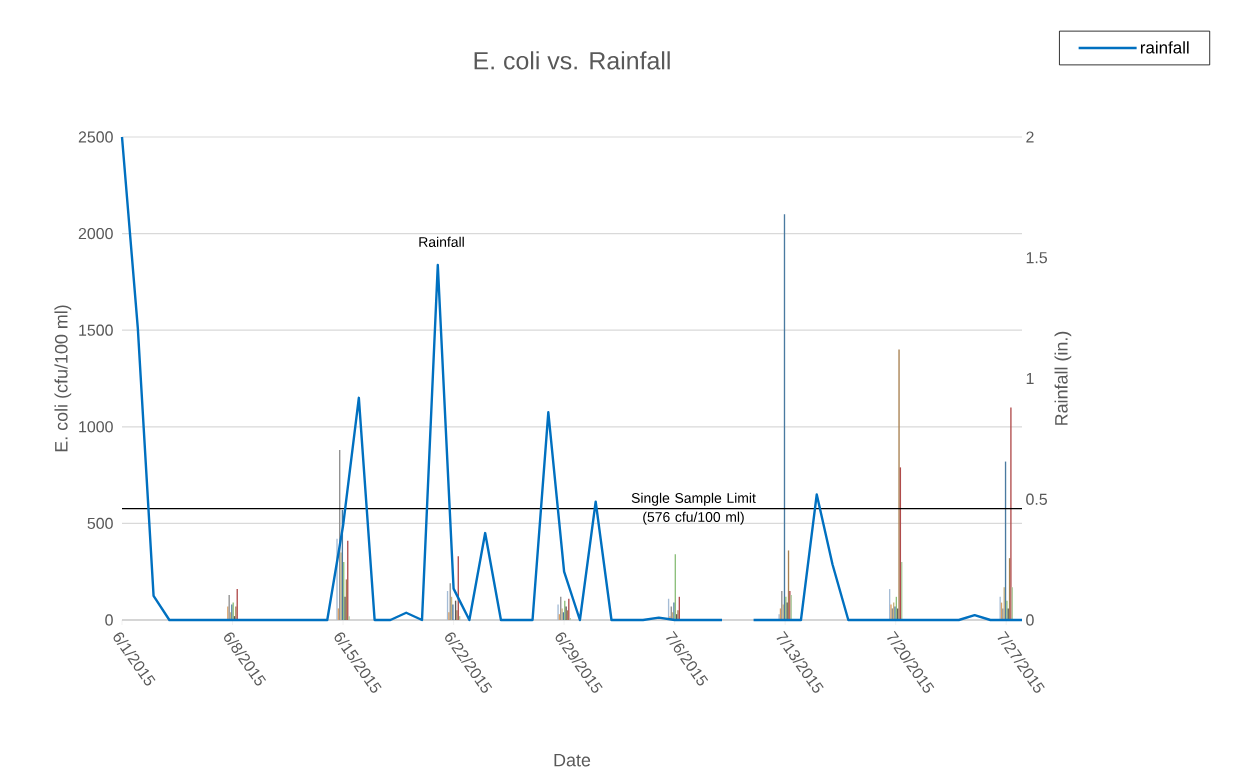 This screenshot has height=768, width=1253. I want to click on y-tick-label: 1500, so click(96, 330).